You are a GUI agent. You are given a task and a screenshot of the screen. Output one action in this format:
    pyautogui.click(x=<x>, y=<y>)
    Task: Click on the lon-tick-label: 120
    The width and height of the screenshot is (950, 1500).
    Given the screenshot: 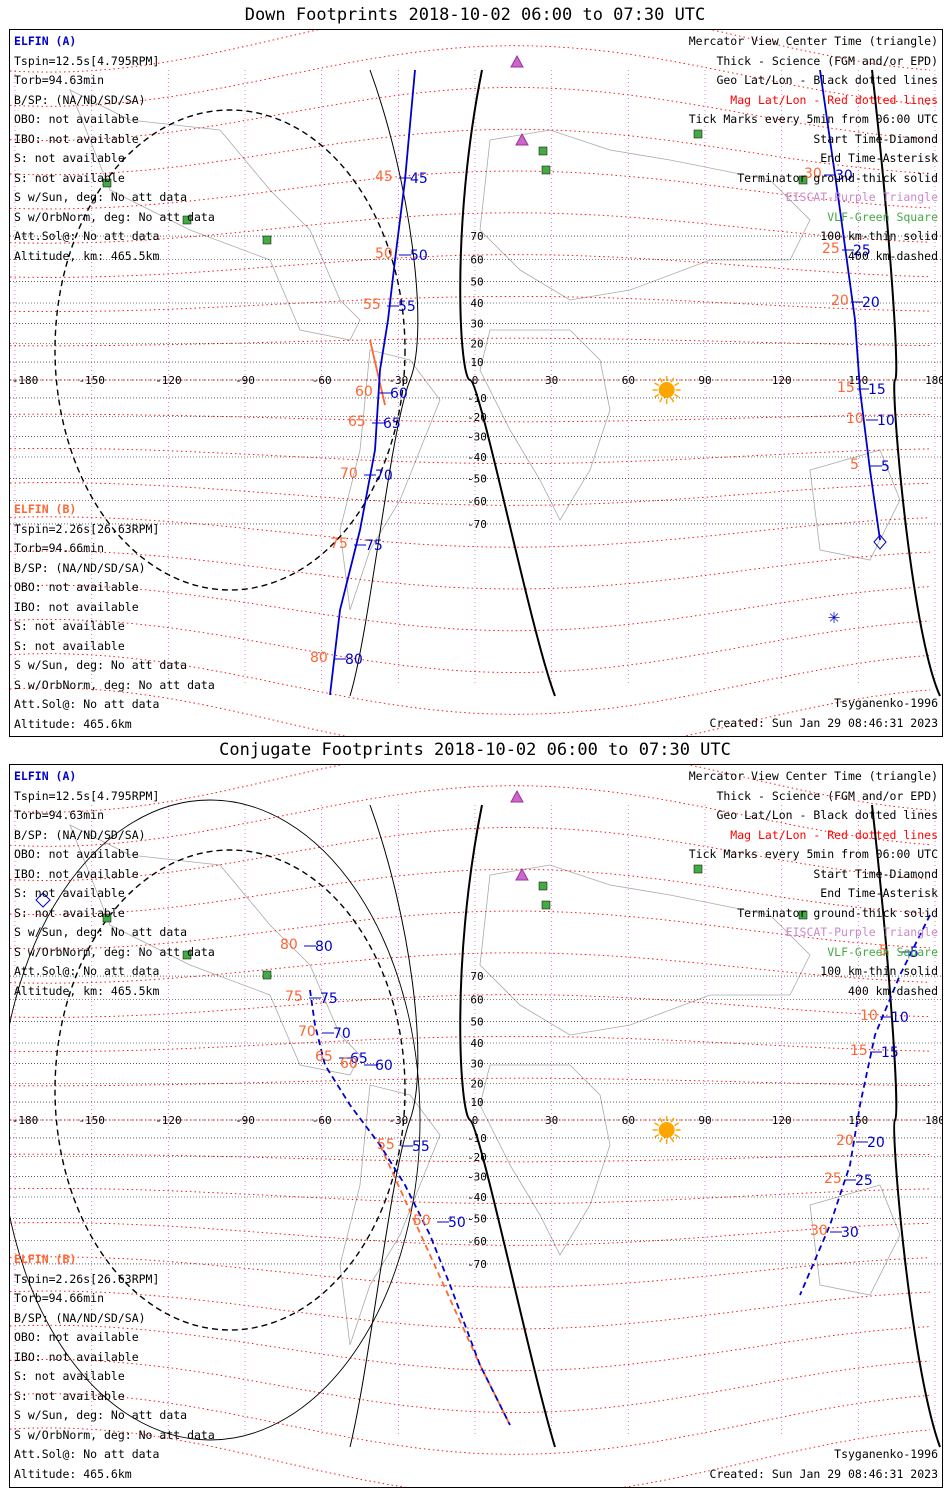 What is the action you would take?
    pyautogui.click(x=782, y=1120)
    